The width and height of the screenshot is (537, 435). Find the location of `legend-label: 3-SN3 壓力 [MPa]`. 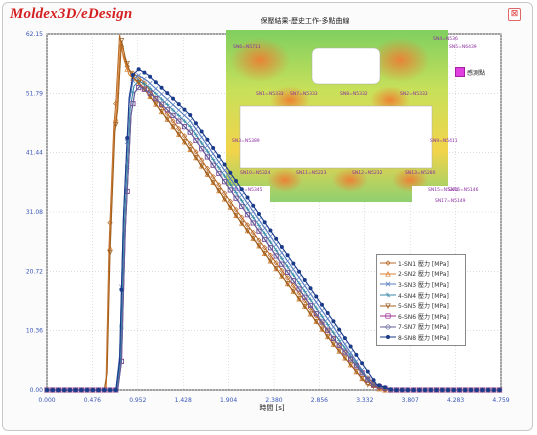

legend-label: 3-SN3 壓力 [MPa] is located at coordinates (423, 285).